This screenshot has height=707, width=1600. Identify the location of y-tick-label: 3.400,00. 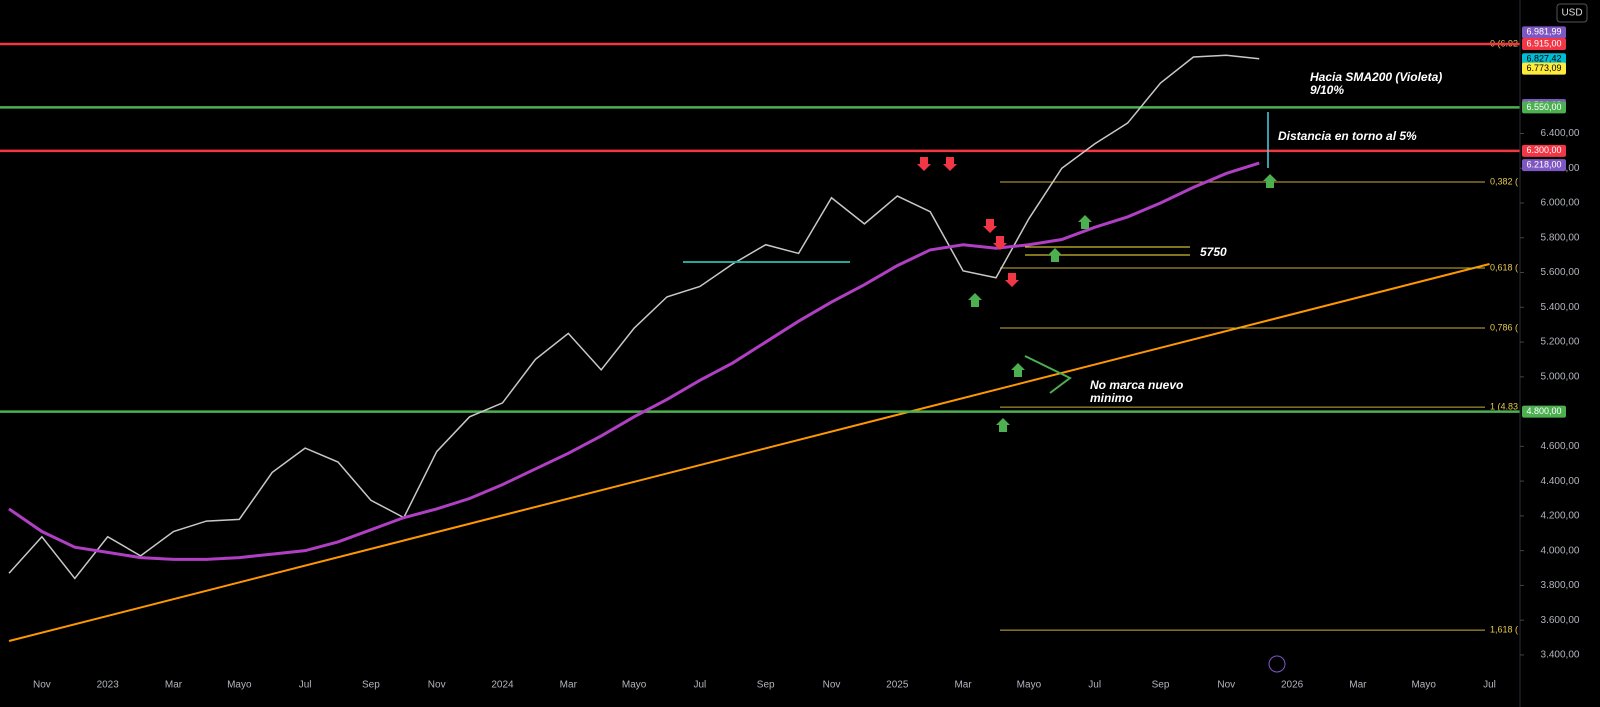
(1560, 655).